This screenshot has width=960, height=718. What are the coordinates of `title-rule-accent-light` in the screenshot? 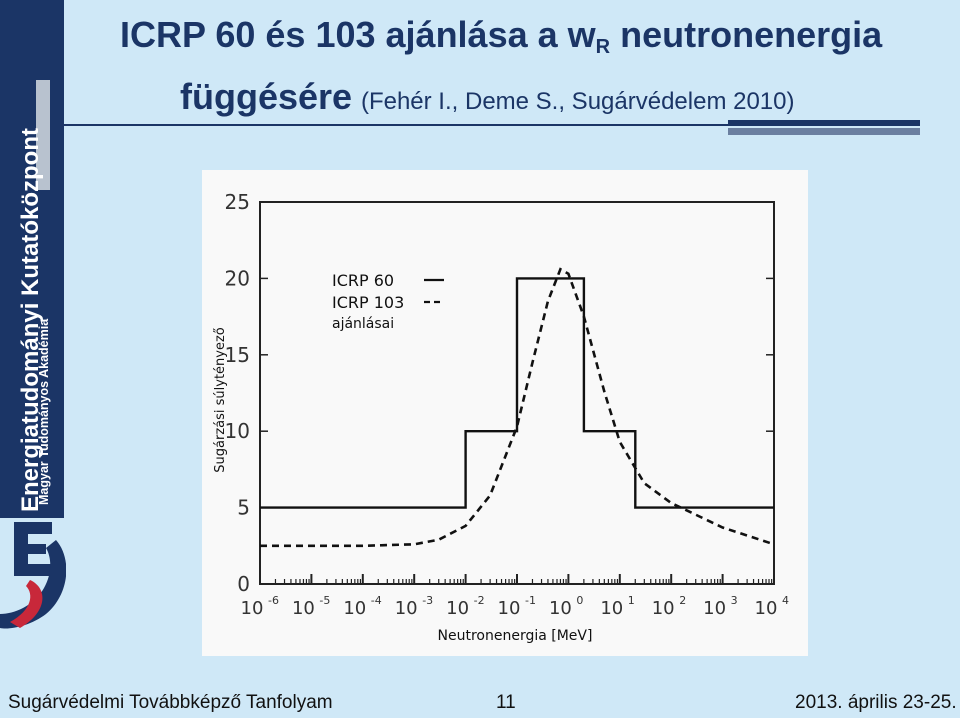 It's located at (824, 131).